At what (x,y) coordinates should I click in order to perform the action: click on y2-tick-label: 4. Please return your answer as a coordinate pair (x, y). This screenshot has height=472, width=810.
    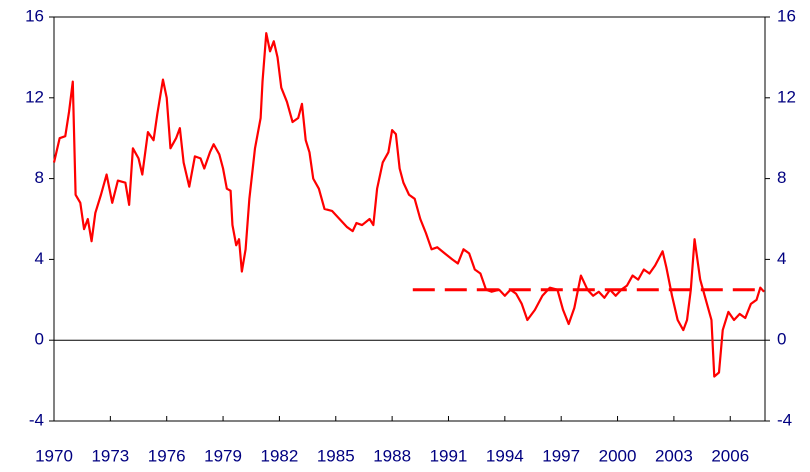
    Looking at the image, I should click on (781, 258).